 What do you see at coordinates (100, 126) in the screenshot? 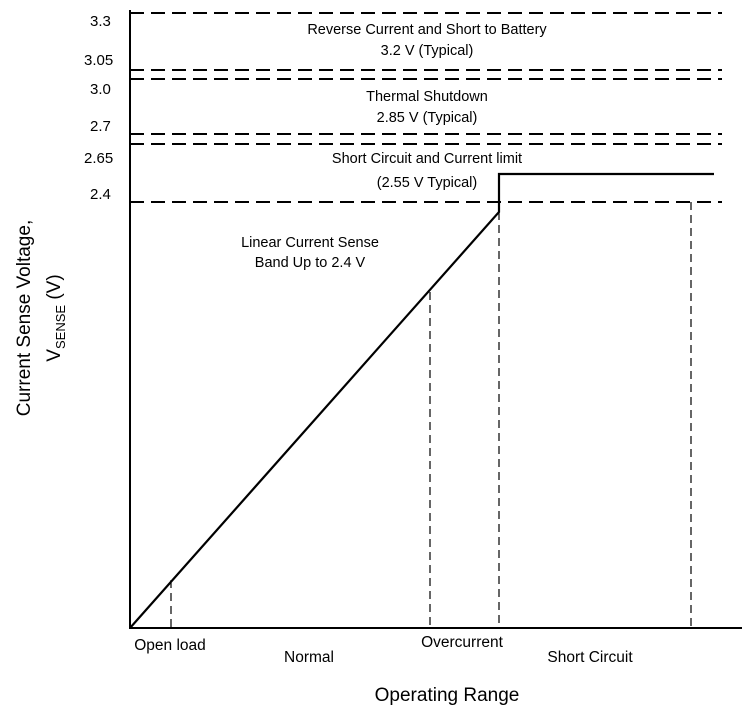
I see `y-tick-2-7: 2.7` at bounding box center [100, 126].